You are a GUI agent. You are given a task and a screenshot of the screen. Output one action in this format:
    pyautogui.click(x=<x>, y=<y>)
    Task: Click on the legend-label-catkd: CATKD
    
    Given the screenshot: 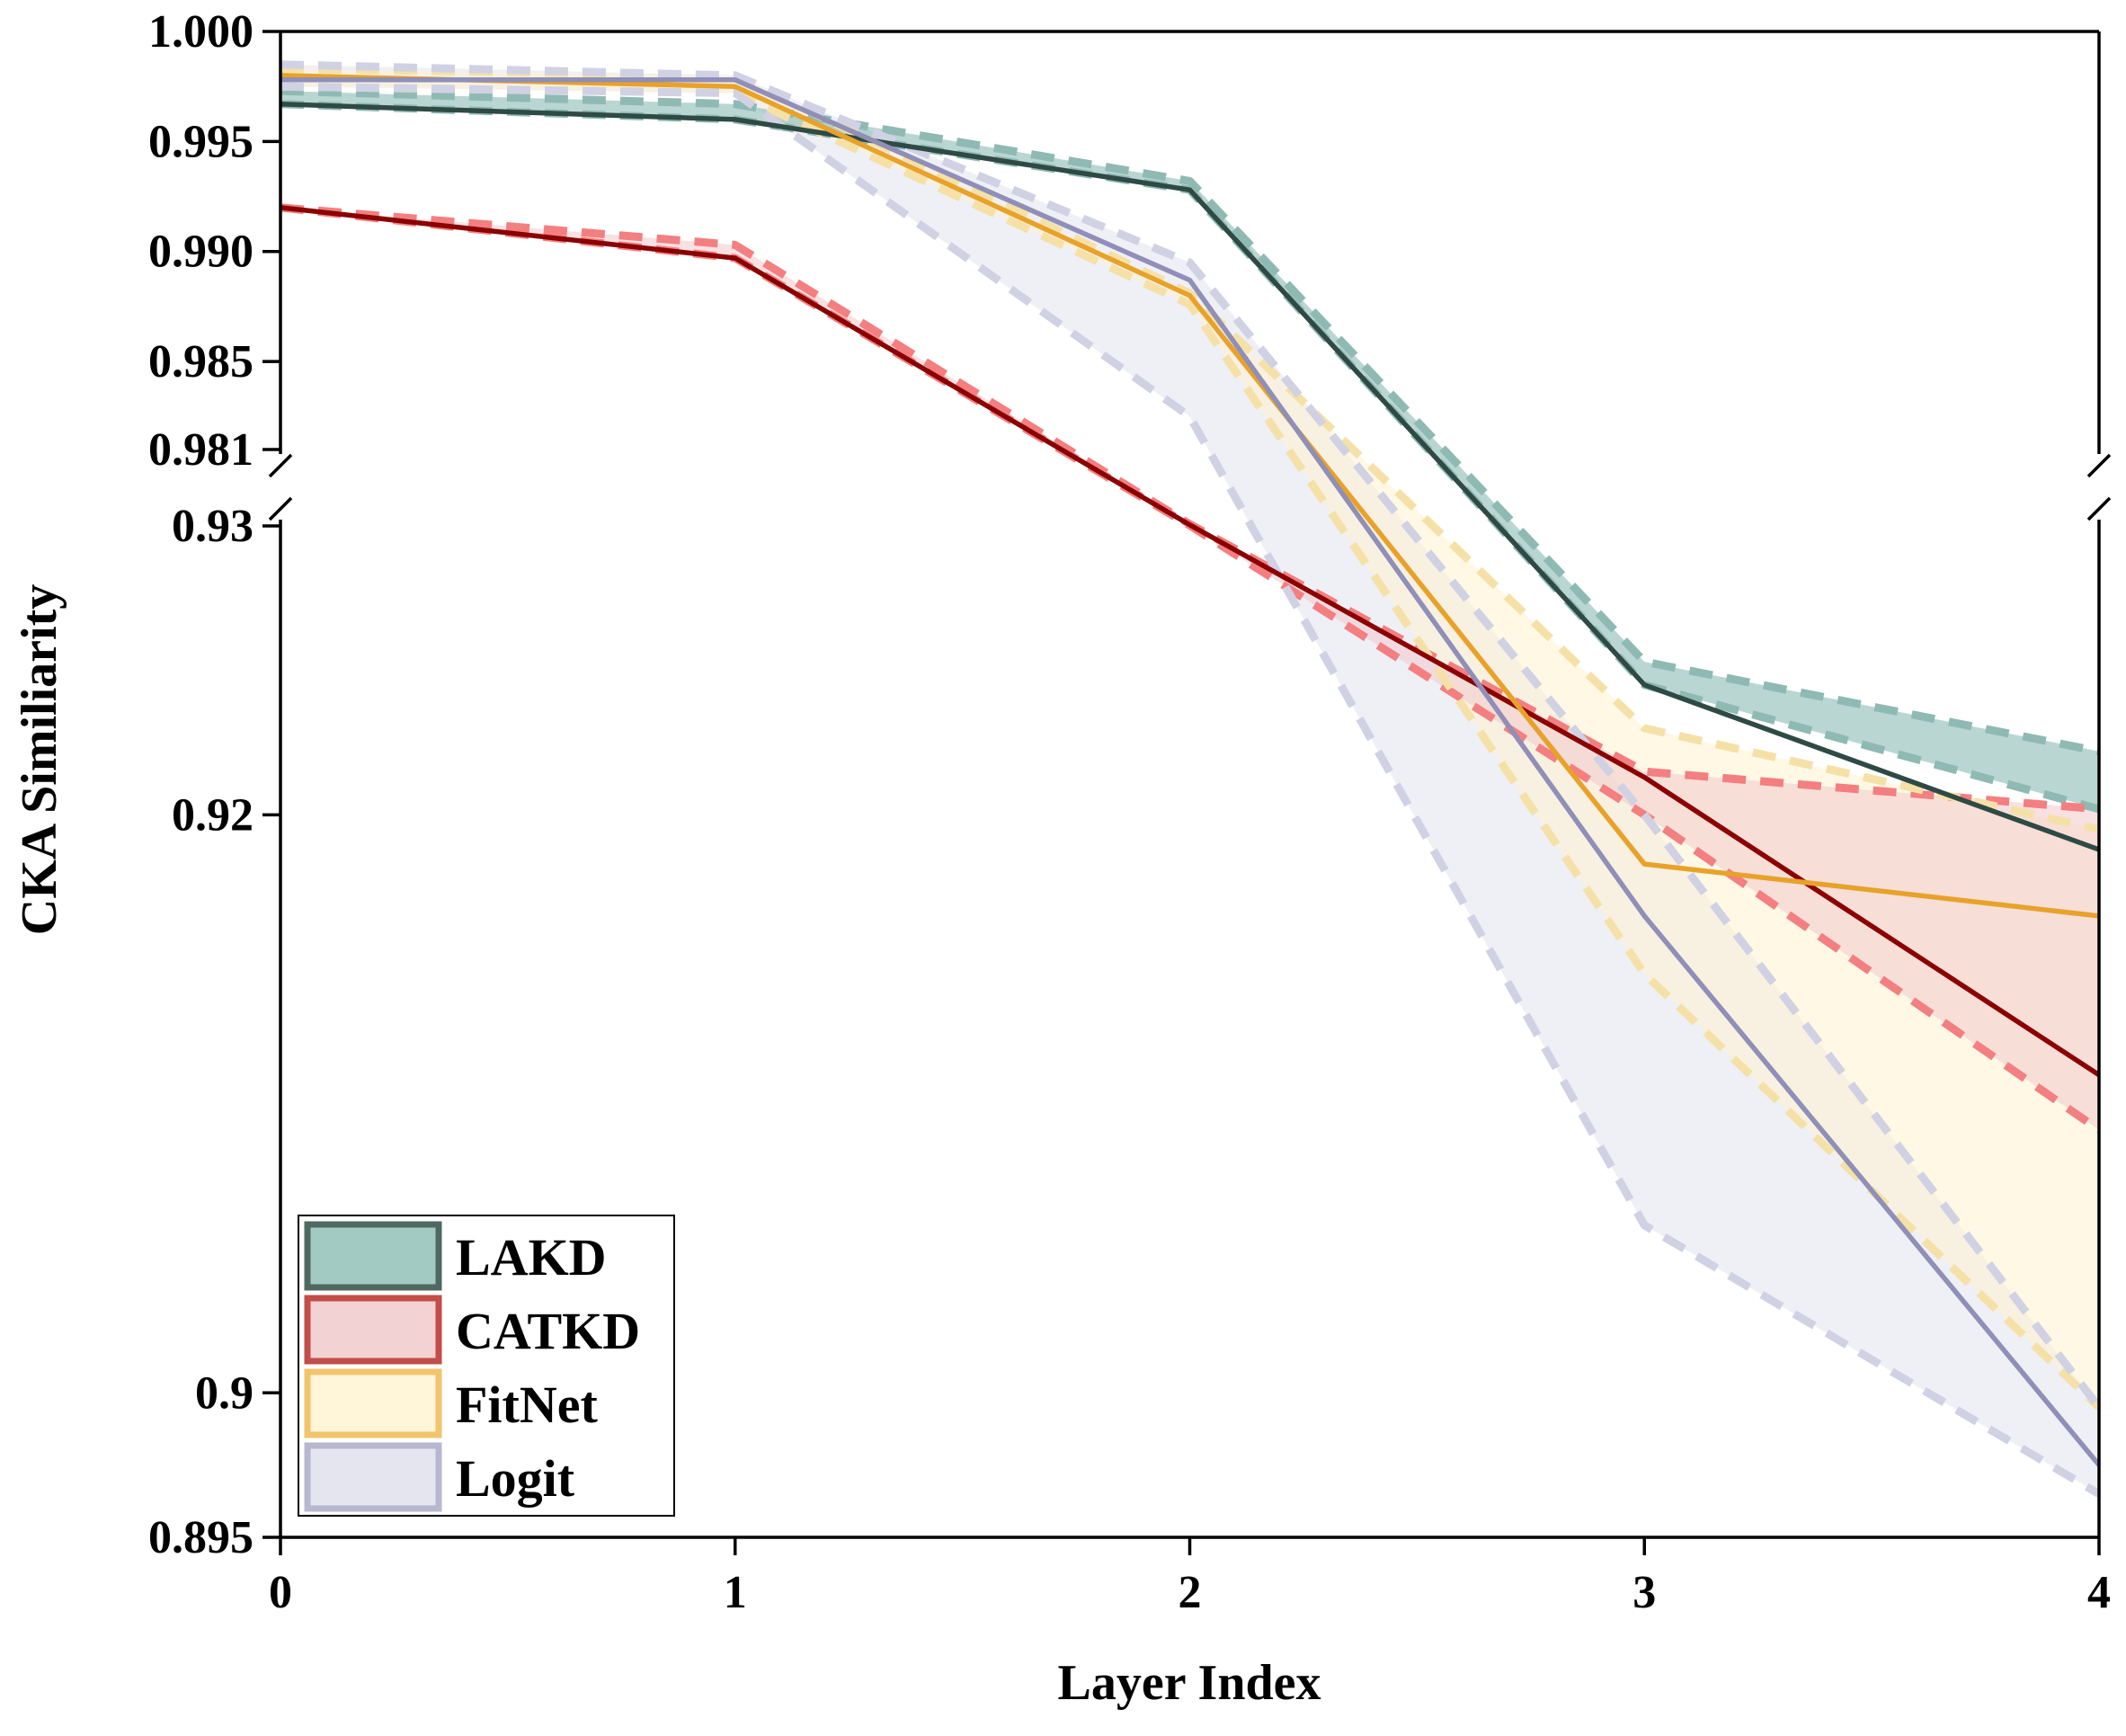 What is the action you would take?
    pyautogui.click(x=548, y=1331)
    